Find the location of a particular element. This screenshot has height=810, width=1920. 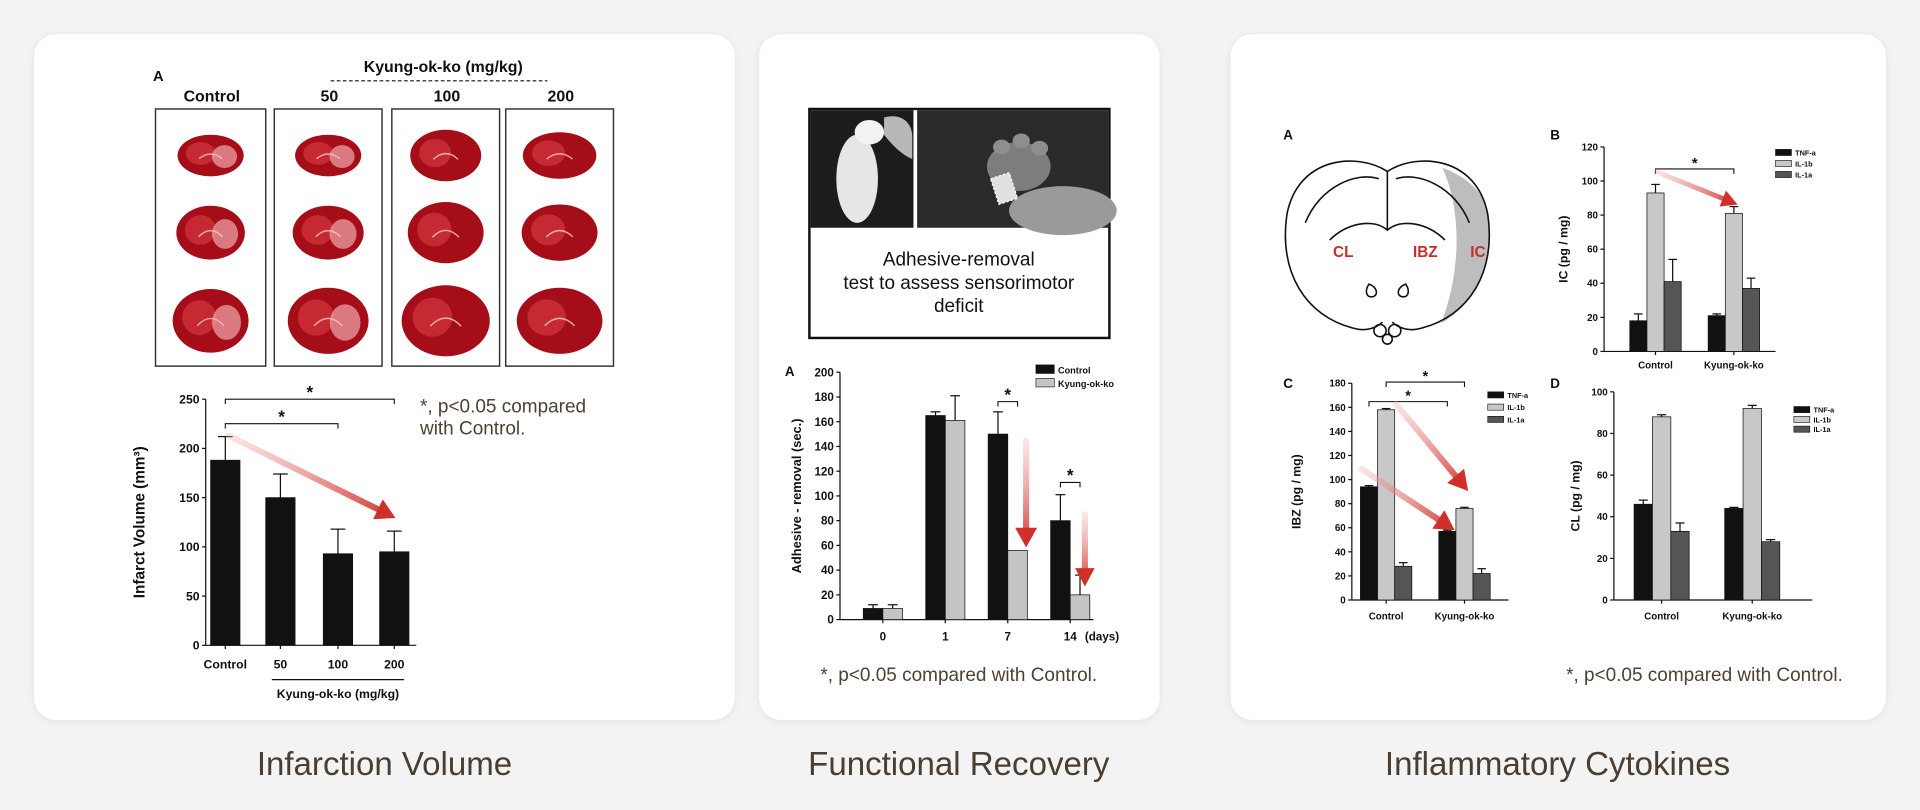

image-column-label: Control is located at coordinates (212, 97).